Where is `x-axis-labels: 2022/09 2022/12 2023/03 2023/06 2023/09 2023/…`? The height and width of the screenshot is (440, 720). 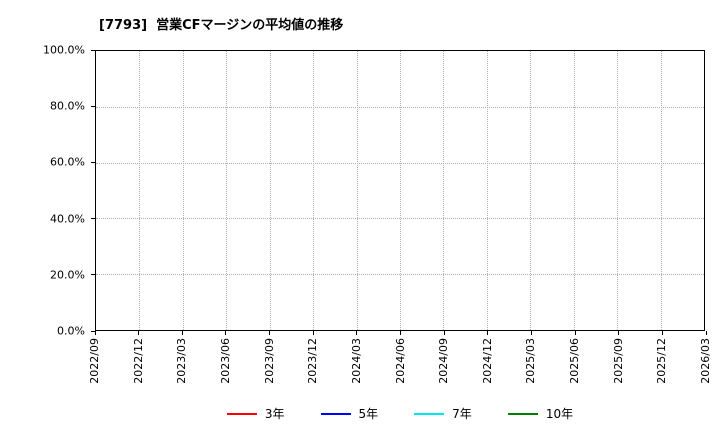
x-axis-labels: 2022/09 2022/12 2023/03 2023/06 2023/09 2023/… is located at coordinates (400, 366).